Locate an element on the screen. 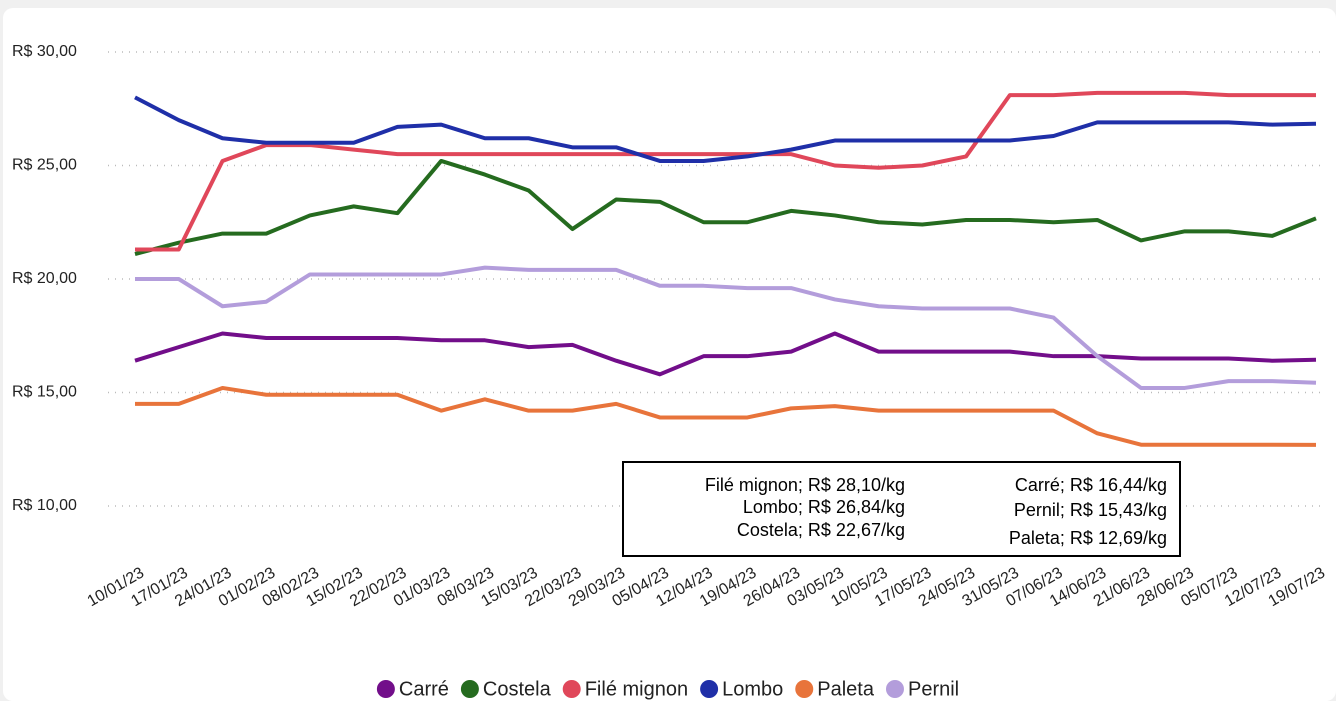 Image resolution: width=1336 pixels, height=701 pixels. y-tick-label: R$ 15,00 is located at coordinates (44, 392).